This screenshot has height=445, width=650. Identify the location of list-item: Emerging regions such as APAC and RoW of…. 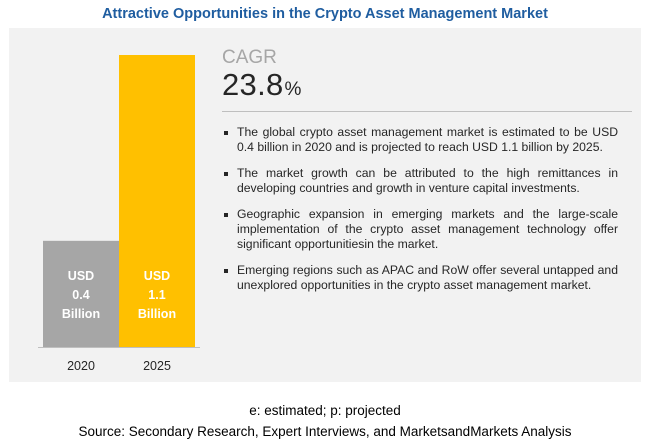
(418, 278).